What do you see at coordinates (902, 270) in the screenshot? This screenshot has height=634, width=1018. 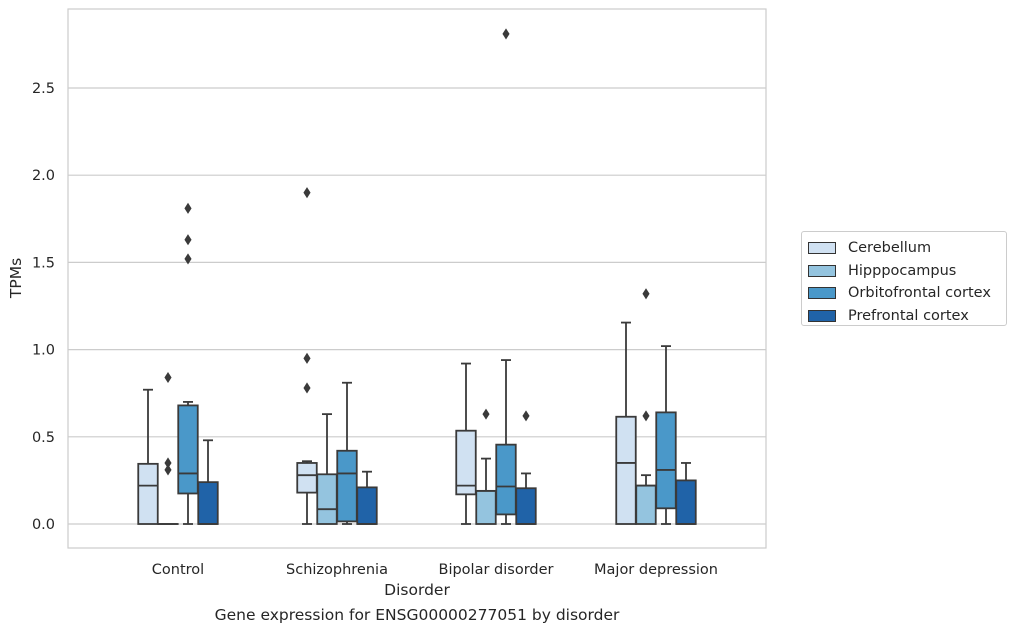 I see `legend-label: Hipppocampus` at bounding box center [902, 270].